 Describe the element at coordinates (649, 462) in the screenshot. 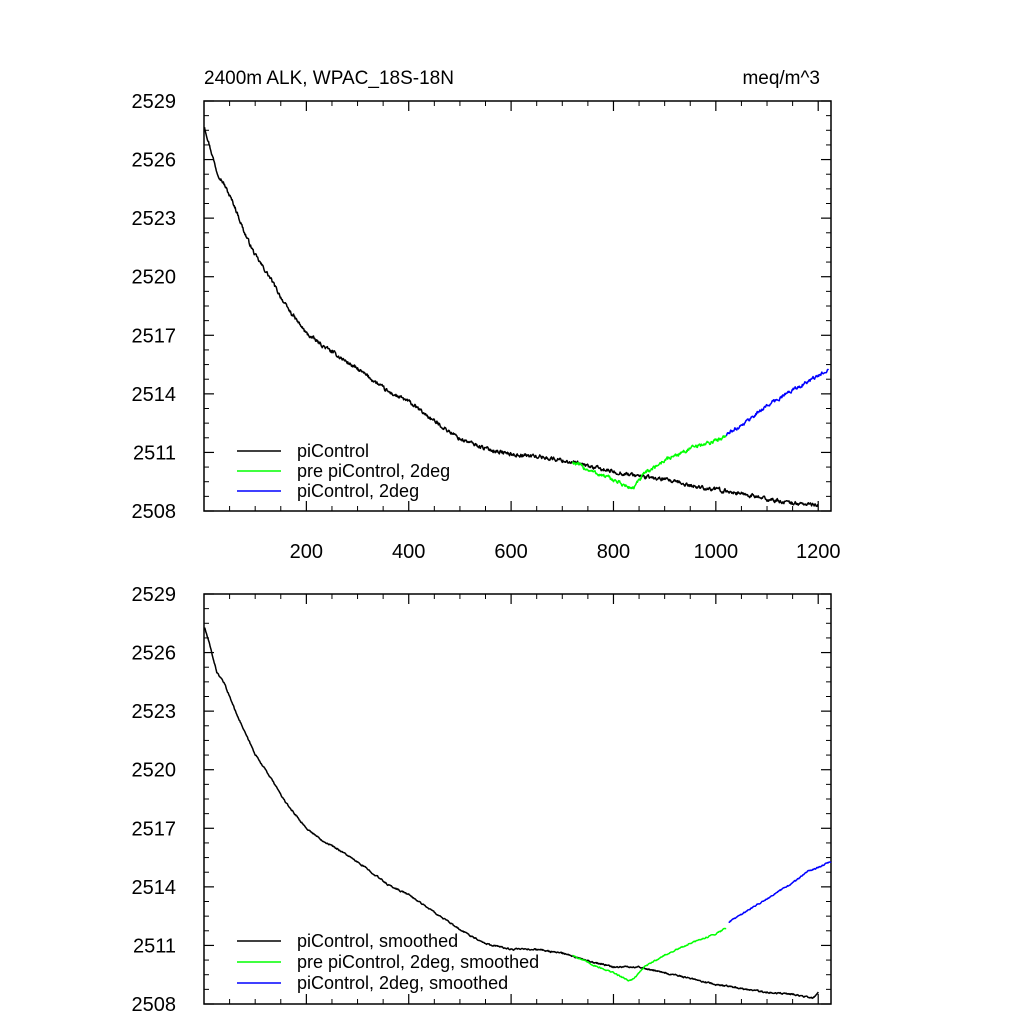

I see `series-line-pre-picontrol-2deg` at that location.